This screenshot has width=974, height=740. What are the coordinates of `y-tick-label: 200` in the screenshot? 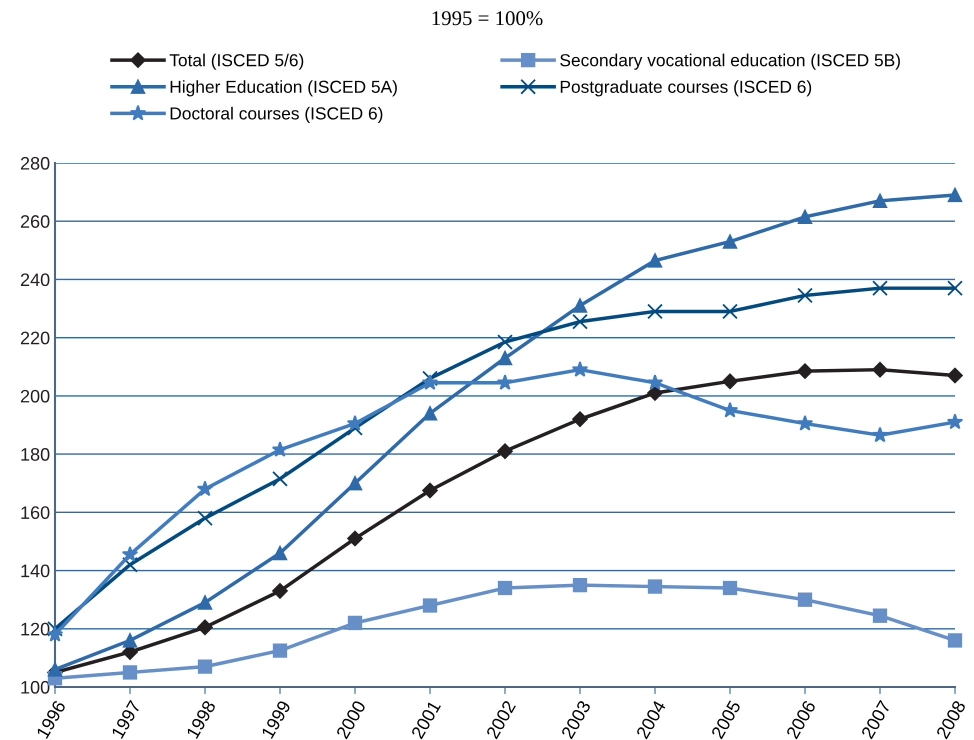 It's located at (35, 396).